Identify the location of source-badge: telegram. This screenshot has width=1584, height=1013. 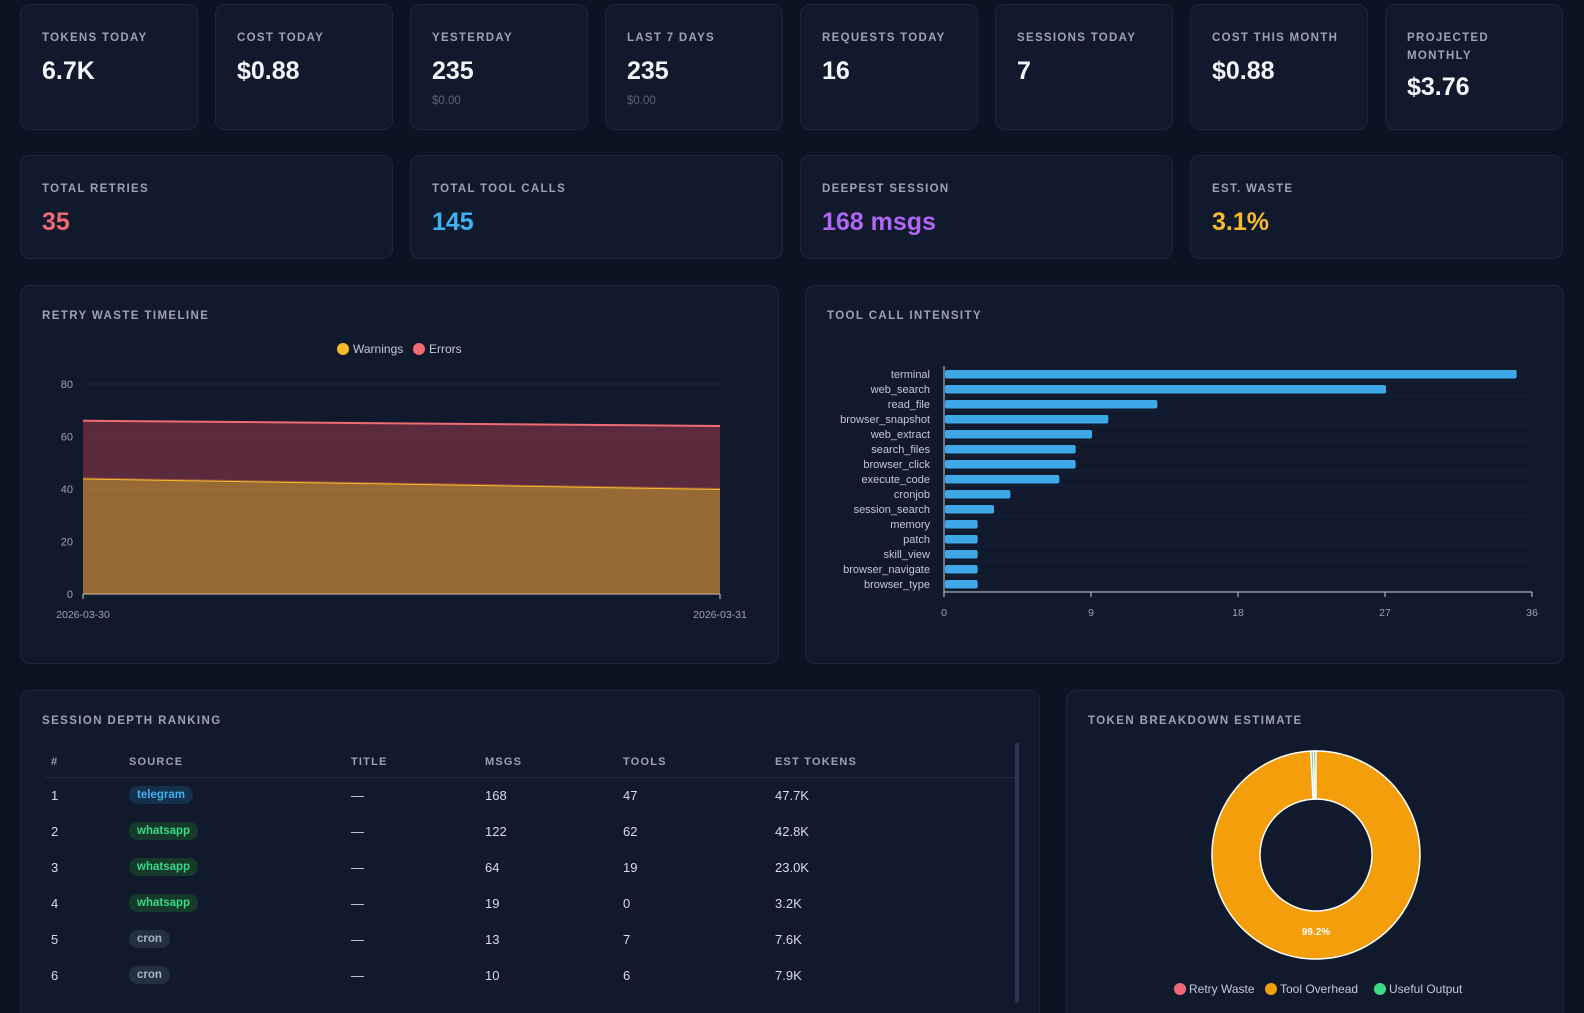
(161, 795).